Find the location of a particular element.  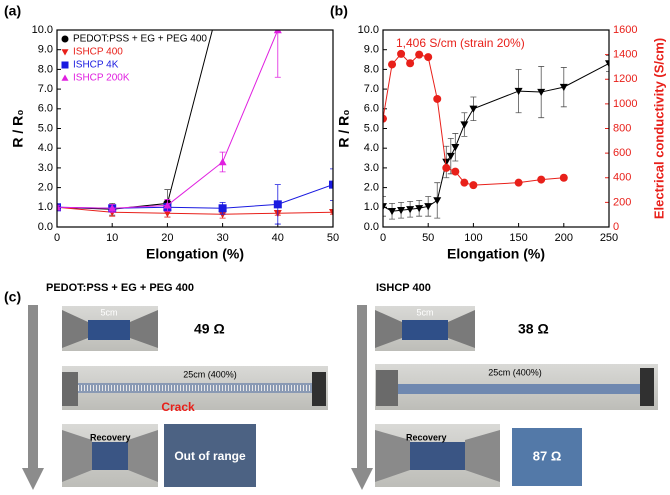

y2-axis-label: Electrical conductivity (S/cm) is located at coordinates (658, 128).